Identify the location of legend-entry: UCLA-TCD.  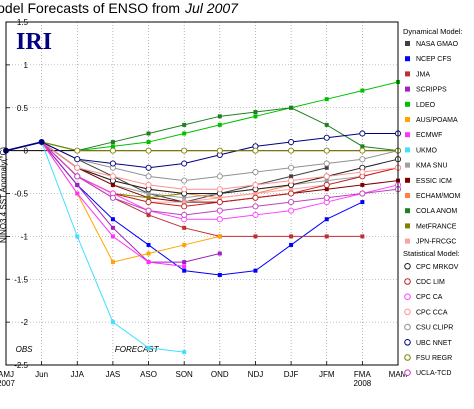
(433, 373).